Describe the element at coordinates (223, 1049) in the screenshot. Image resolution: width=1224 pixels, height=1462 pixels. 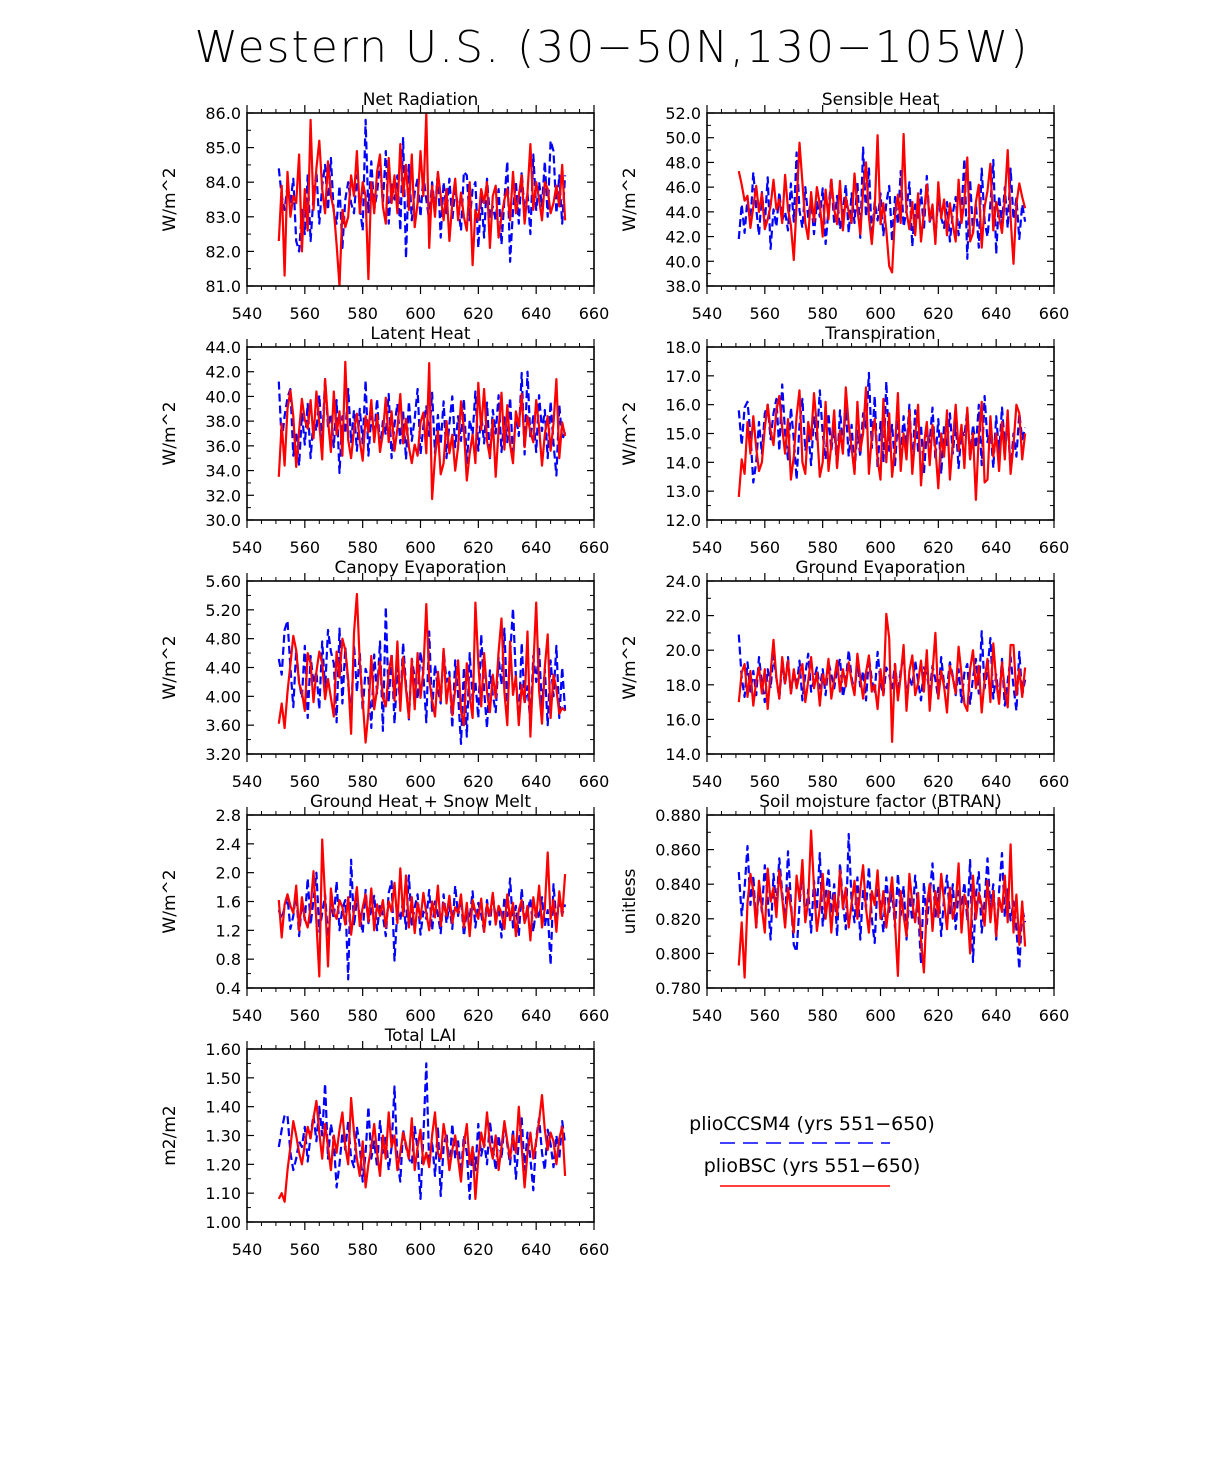
I see `y-tick-label: 1.60` at that location.